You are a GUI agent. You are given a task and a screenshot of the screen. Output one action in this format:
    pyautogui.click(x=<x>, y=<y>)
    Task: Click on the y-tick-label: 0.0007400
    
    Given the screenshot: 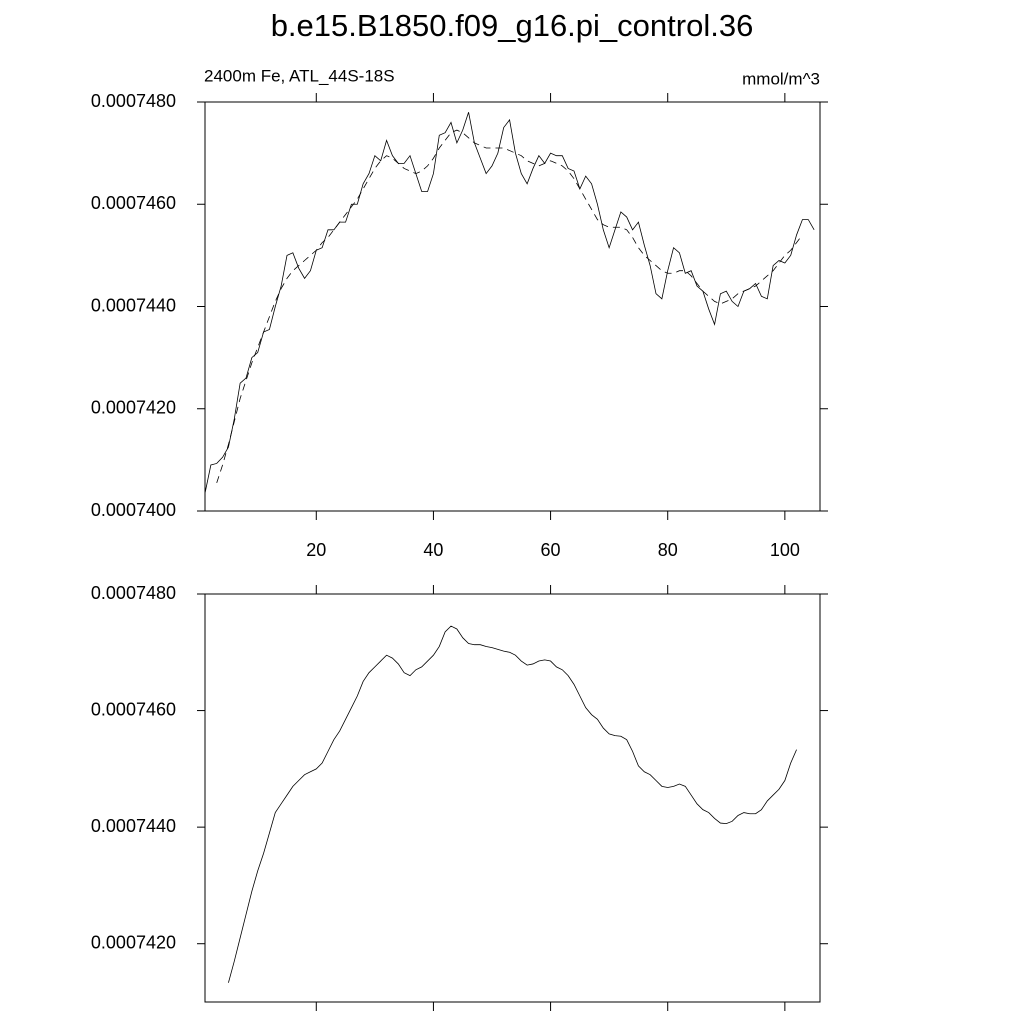 What is the action you would take?
    pyautogui.click(x=133, y=510)
    